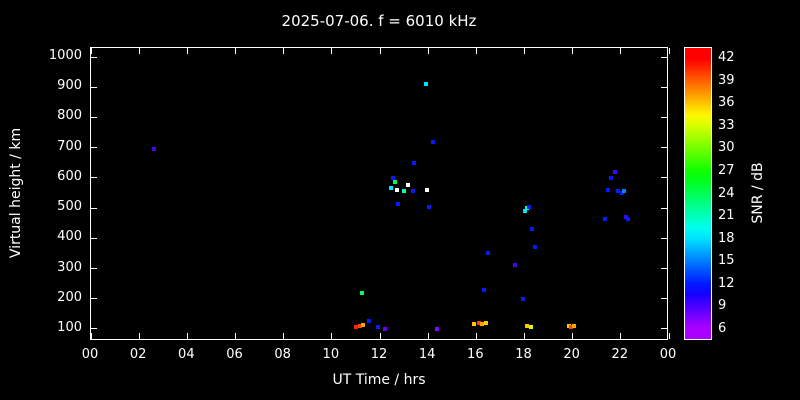 The image size is (800, 400). What do you see at coordinates (282, 354) in the screenshot?
I see `x-tick-label: 08` at bounding box center [282, 354].